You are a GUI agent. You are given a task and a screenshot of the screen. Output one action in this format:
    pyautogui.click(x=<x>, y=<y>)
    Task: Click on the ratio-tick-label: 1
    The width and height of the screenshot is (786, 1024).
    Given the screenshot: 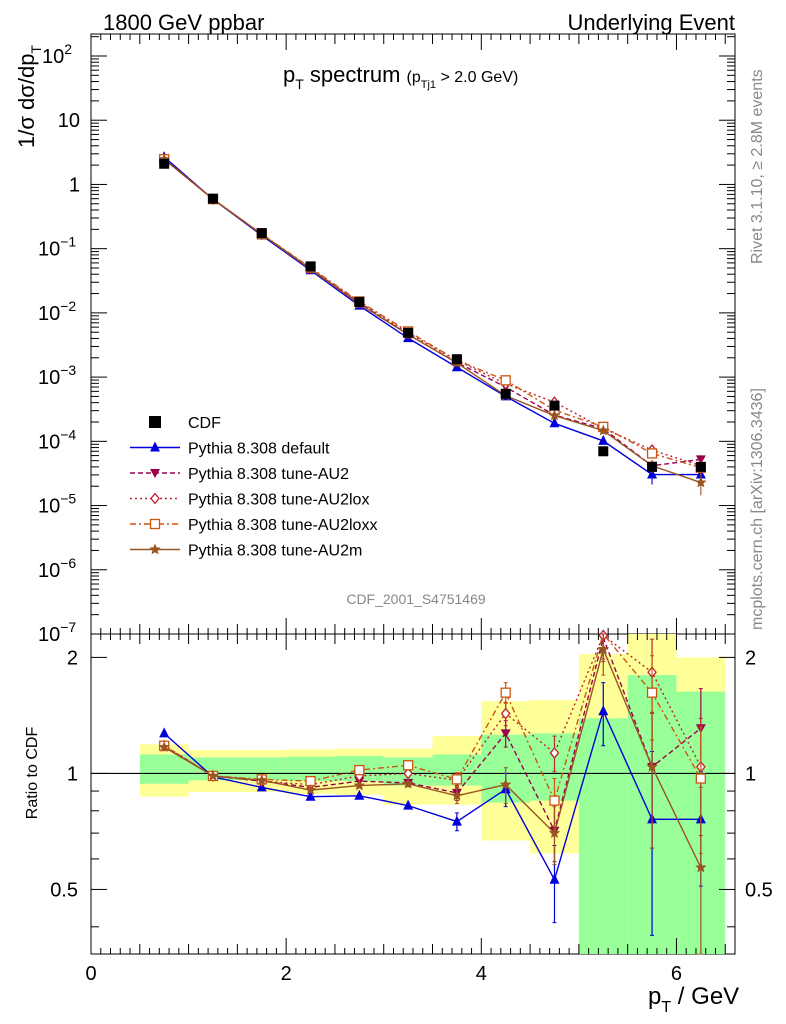 What is the action you would take?
    pyautogui.click(x=72, y=774)
    